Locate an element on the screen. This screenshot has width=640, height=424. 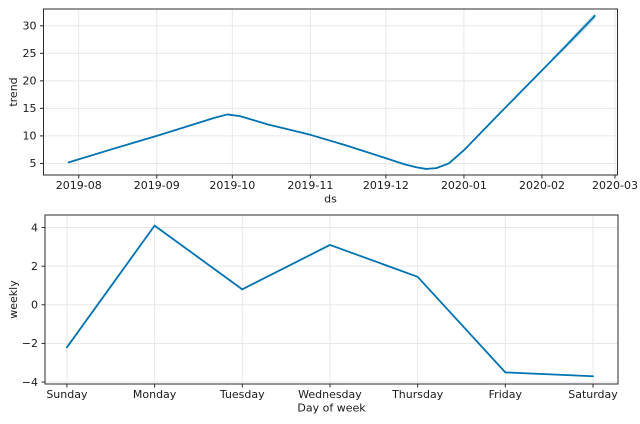
weekly-xlabel: Day of week is located at coordinates (331, 408).